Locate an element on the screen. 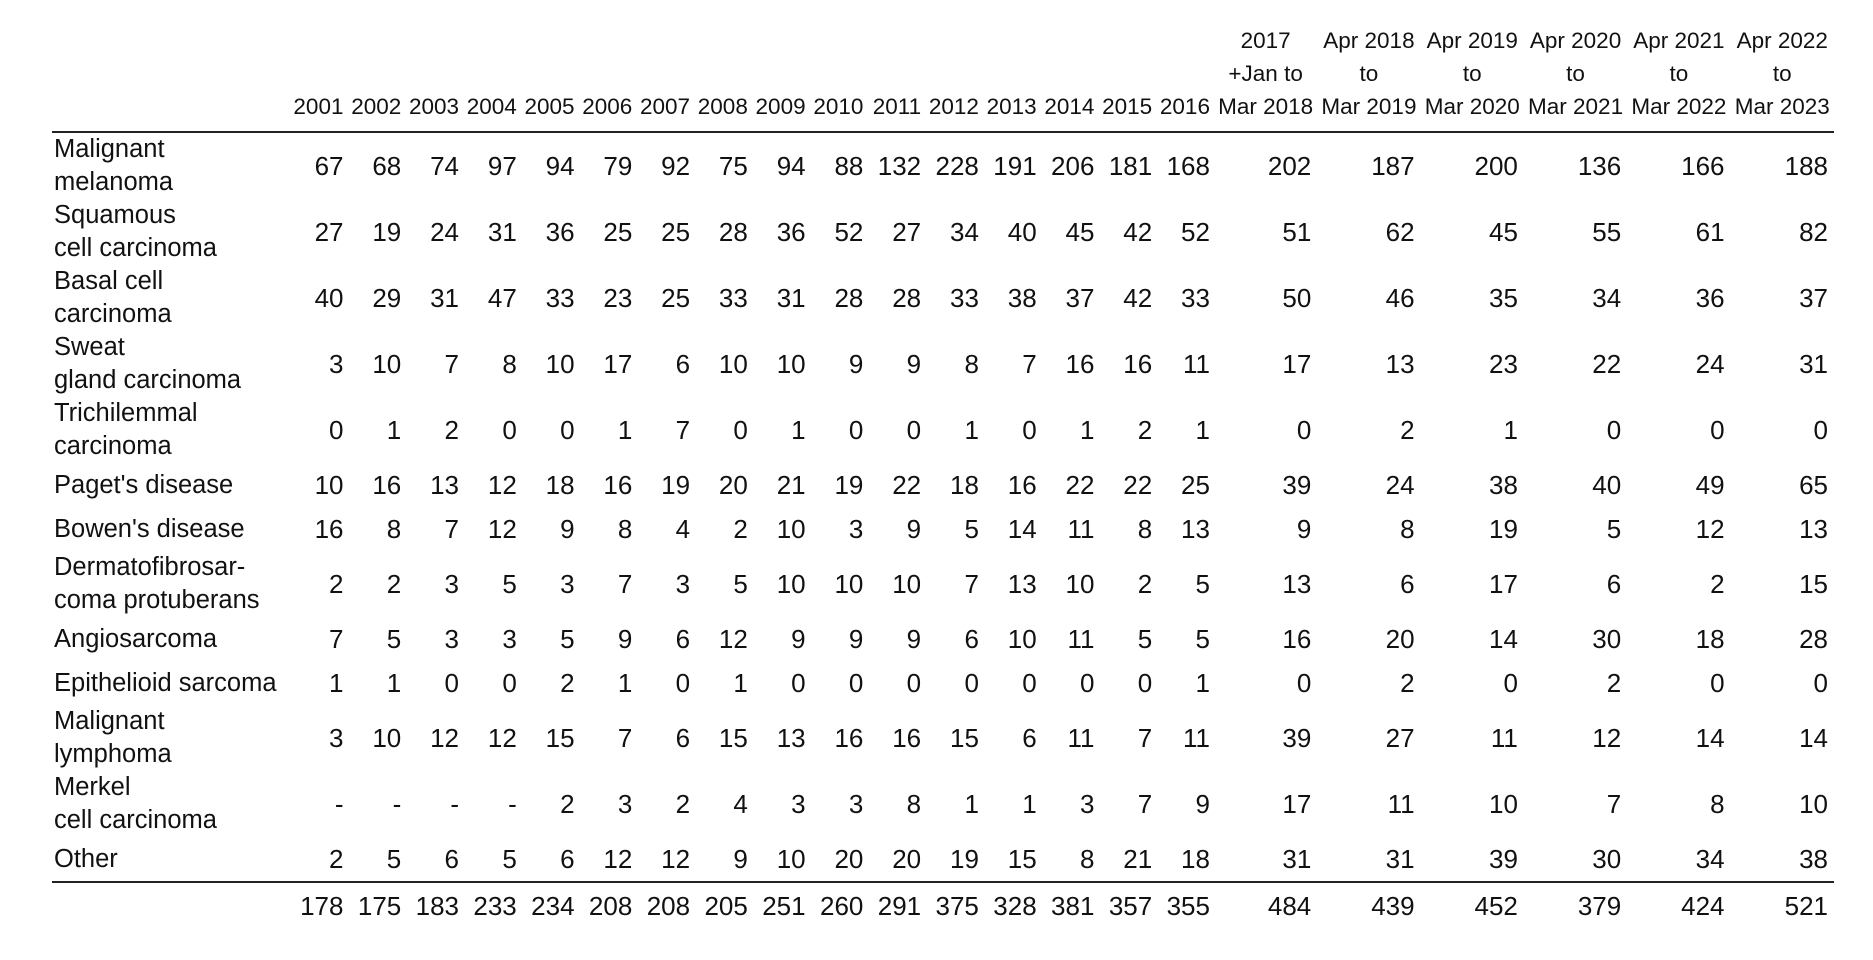 The height and width of the screenshot is (960, 1873). row-label: Epithelioid sarcoma is located at coordinates (171, 683).